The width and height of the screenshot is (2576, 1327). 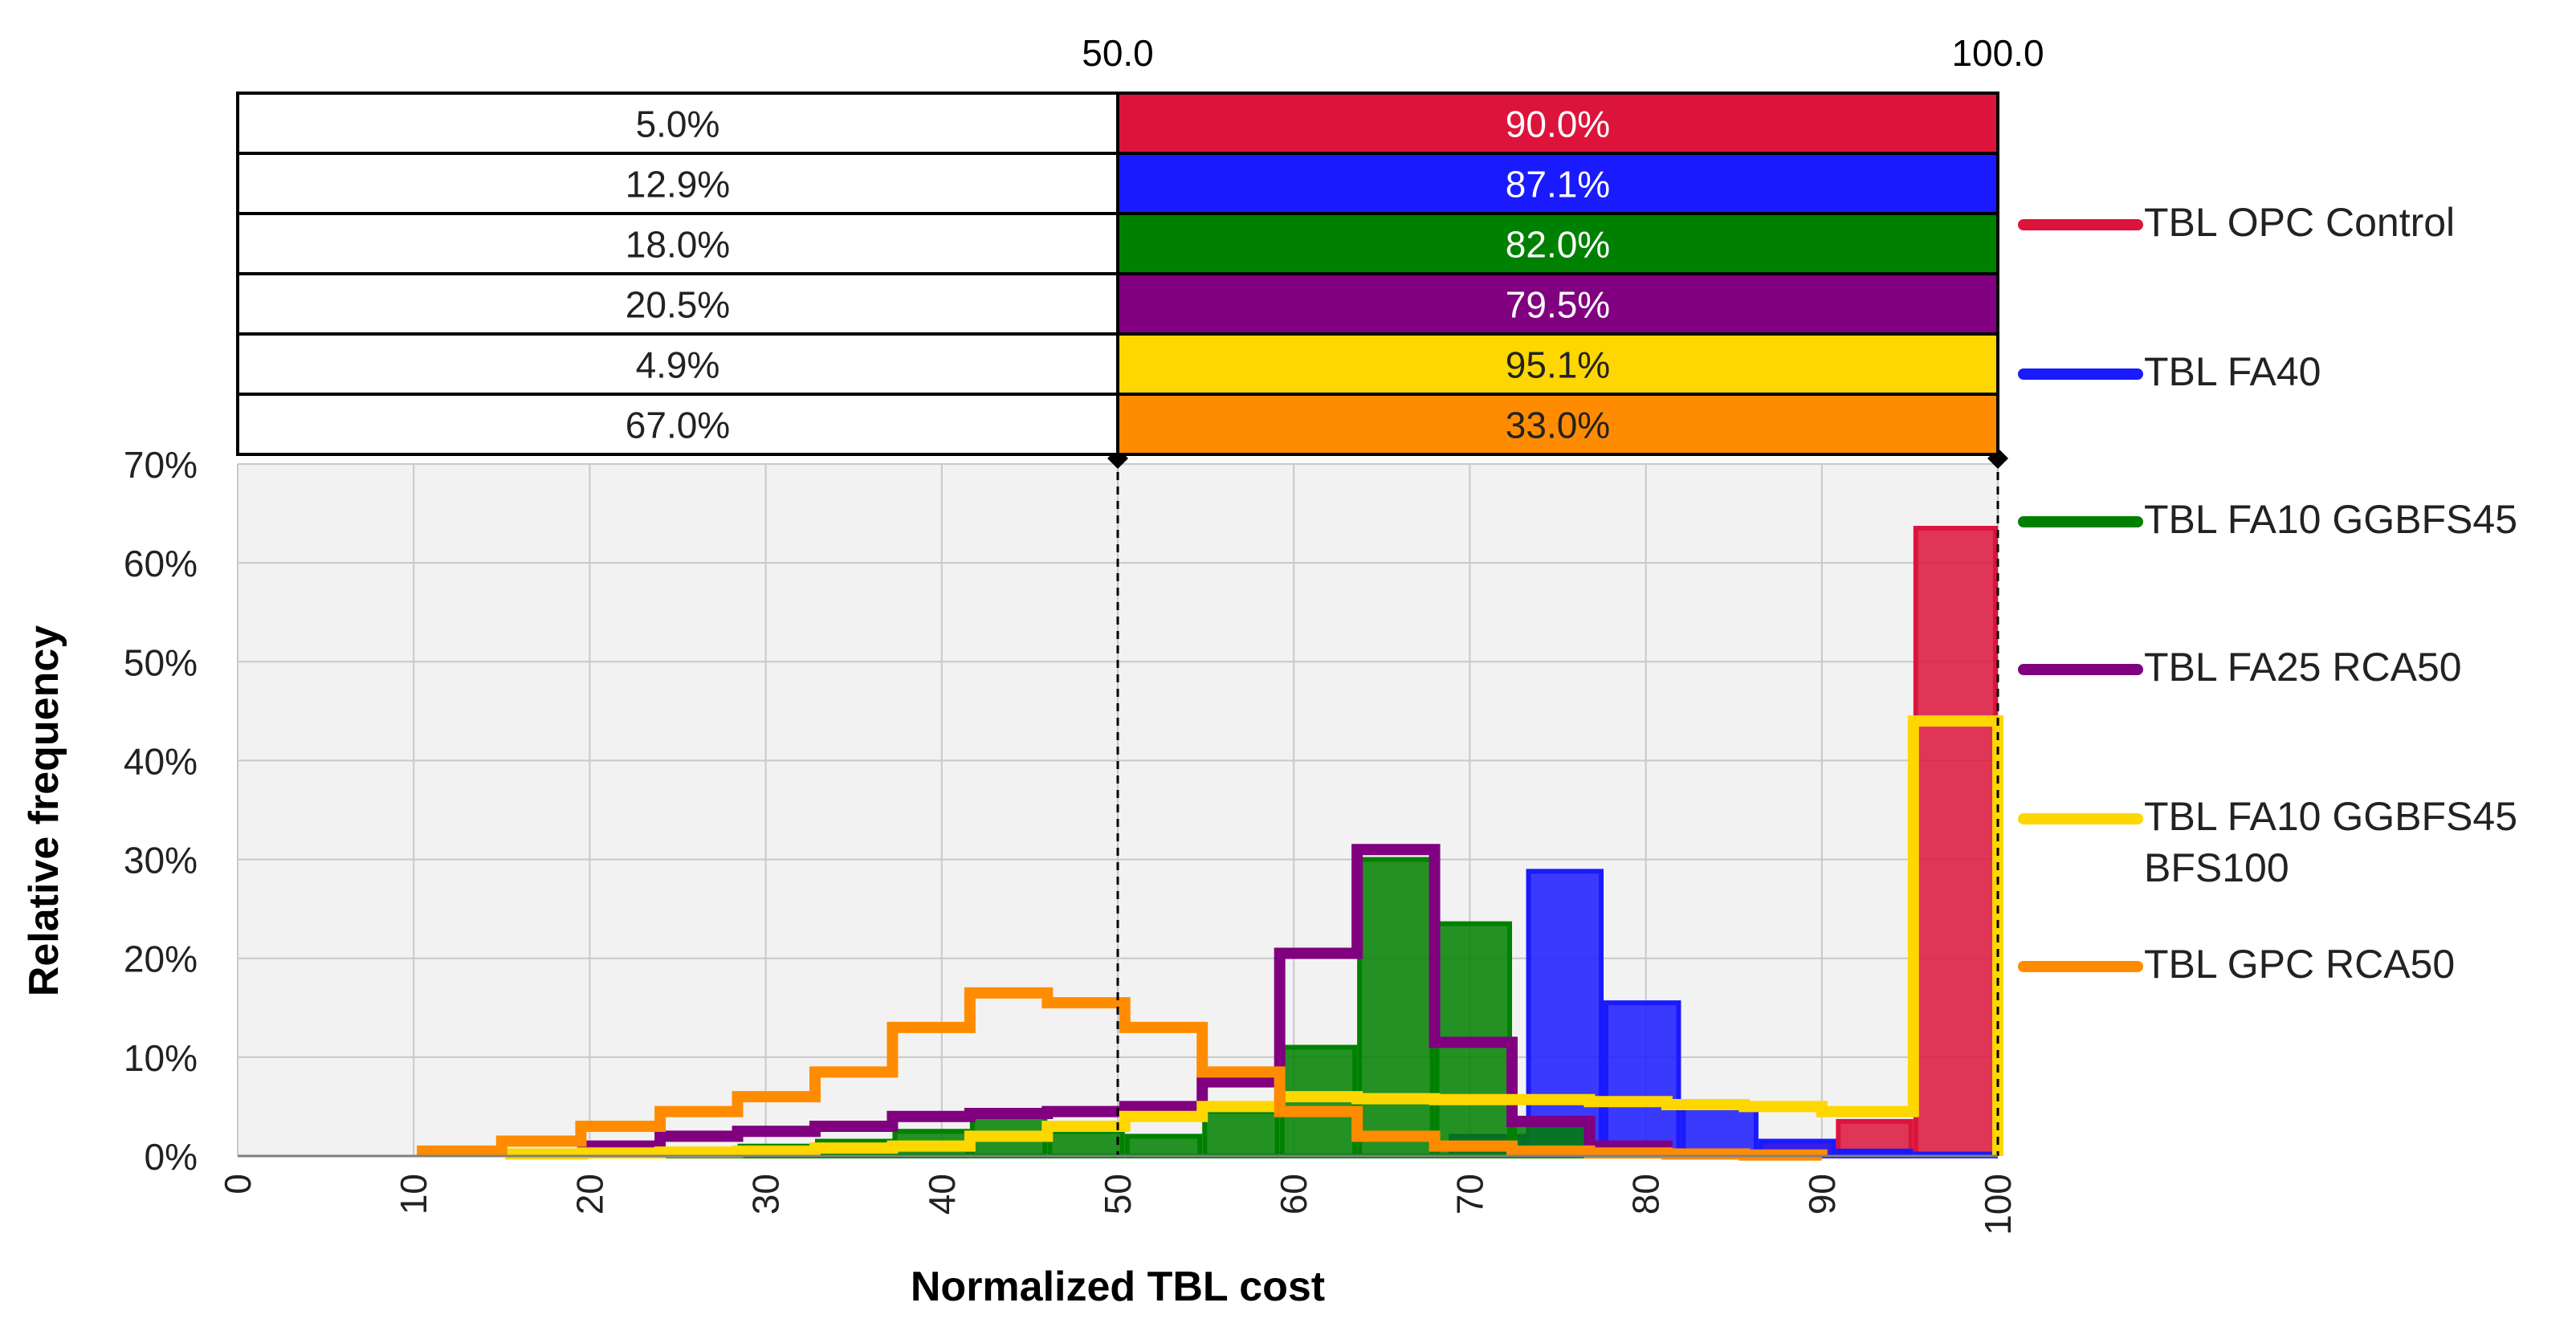 I want to click on table-value-below: 4.9%, so click(x=678, y=365).